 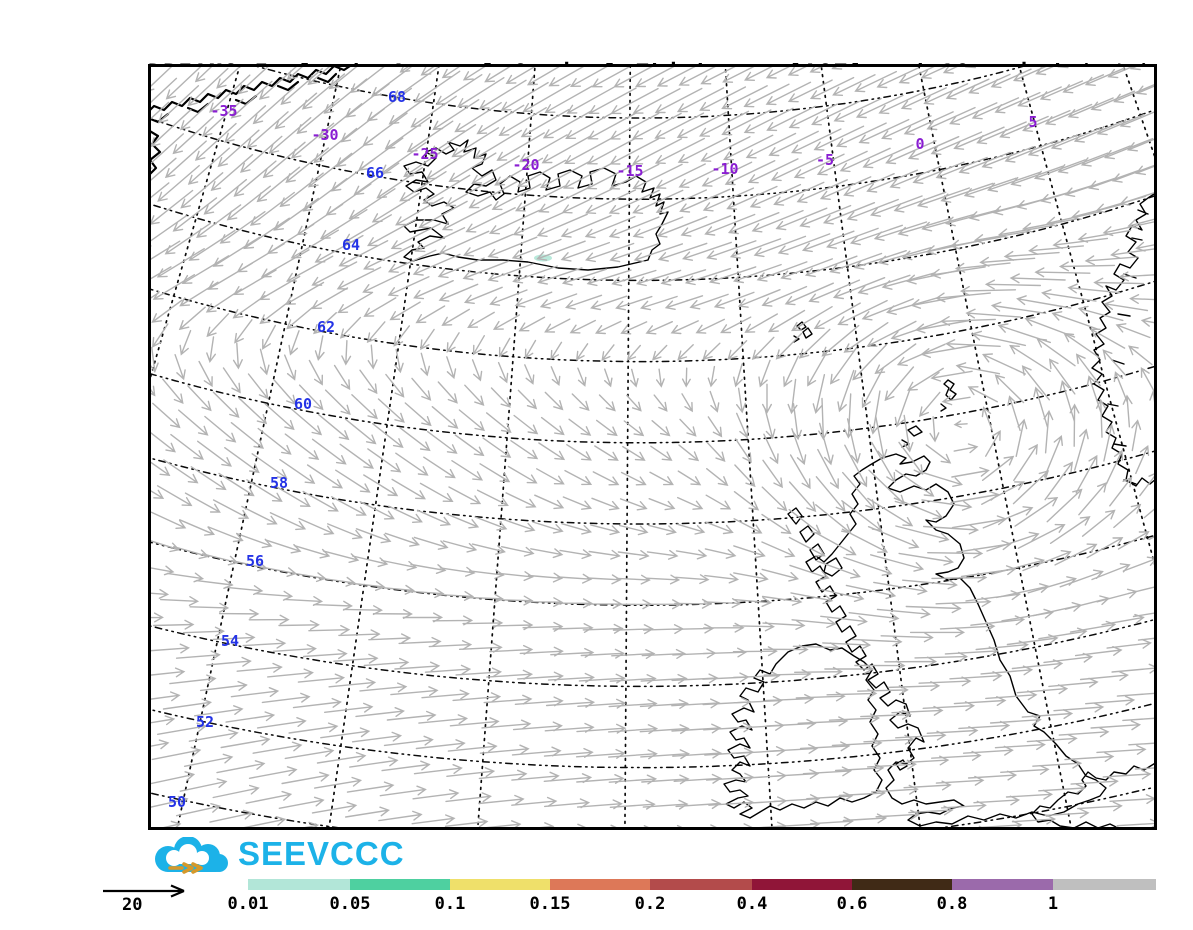 What do you see at coordinates (450, 904) in the screenshot?
I see `colorbar-tick-label: 0.1` at bounding box center [450, 904].